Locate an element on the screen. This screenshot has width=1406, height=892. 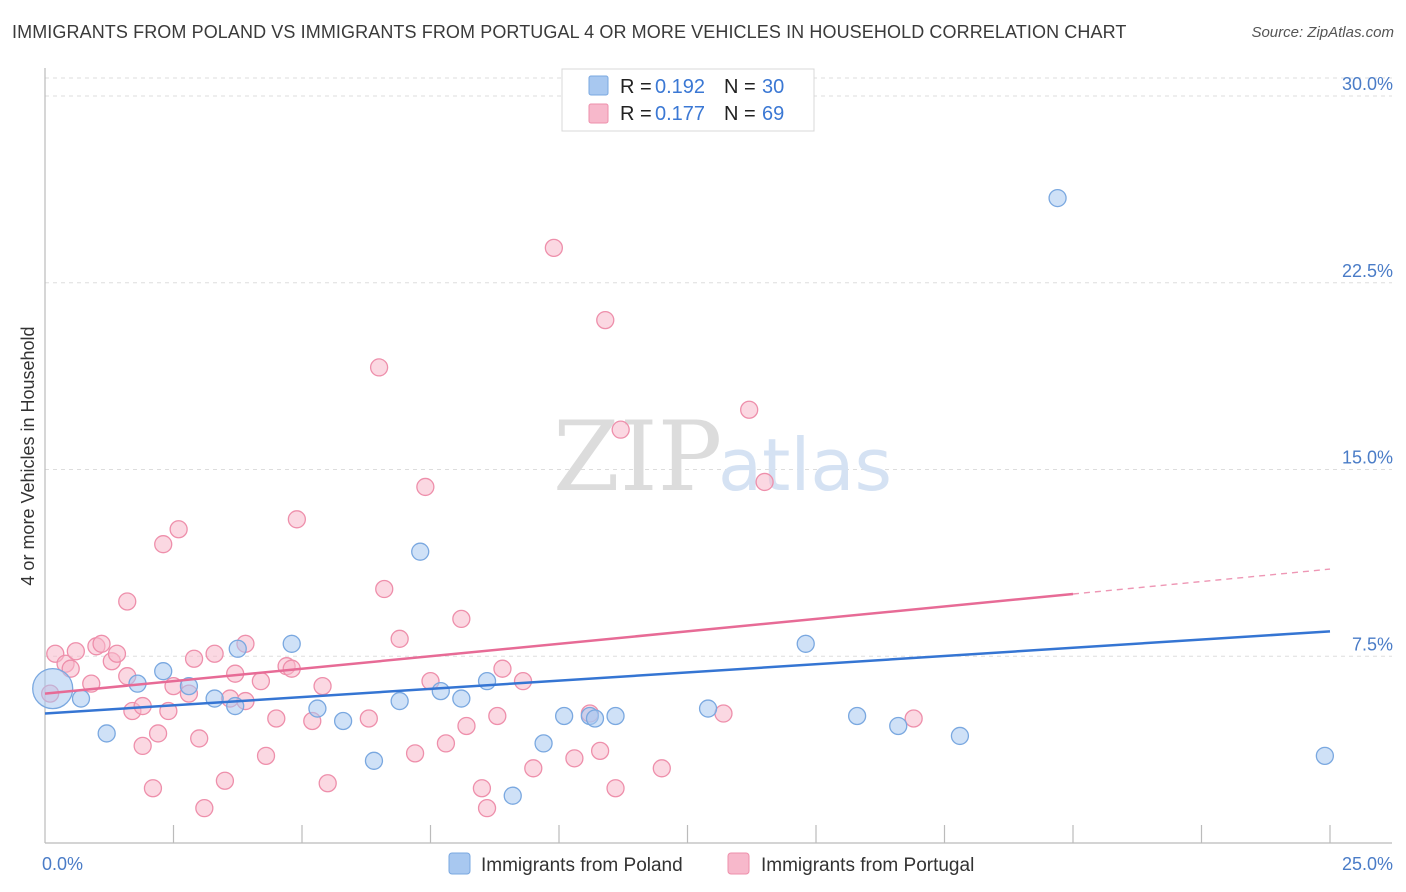
poland-trend-line is located at coordinates (687, 672).